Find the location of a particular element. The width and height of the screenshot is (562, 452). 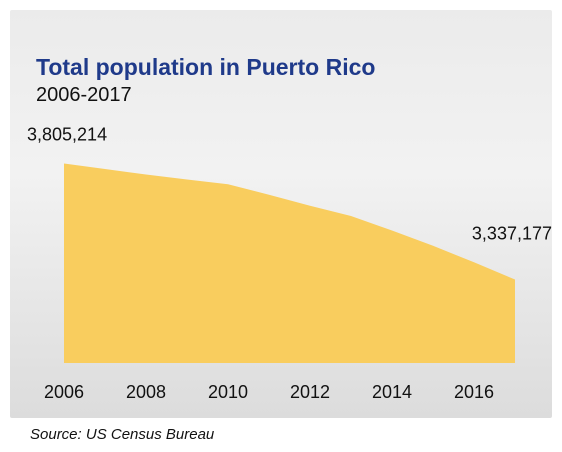

chart-title: Total population in Puerto Rico is located at coordinates (206, 67).